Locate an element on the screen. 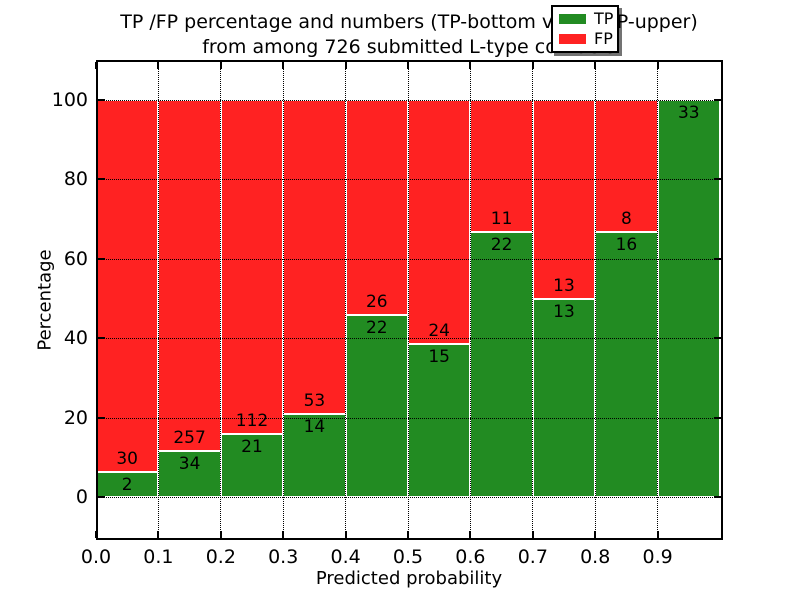 This screenshot has height=600, width=800. legend-entry: TP is located at coordinates (585, 19).